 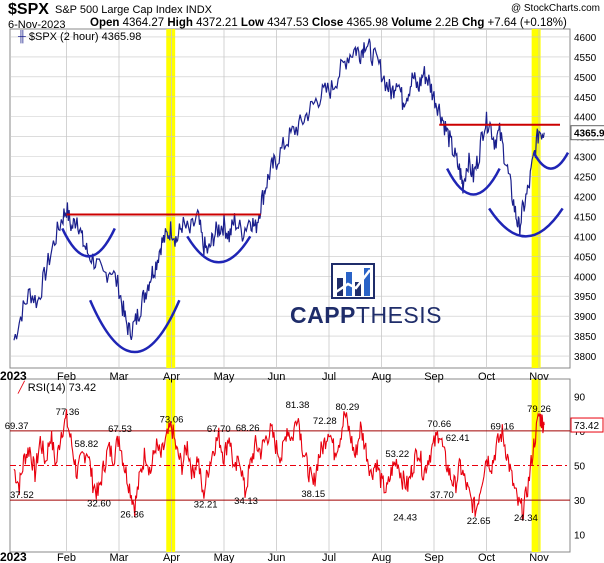 What do you see at coordinates (526, 518) in the screenshot?
I see `rsi-peak-label: 24.34` at bounding box center [526, 518].